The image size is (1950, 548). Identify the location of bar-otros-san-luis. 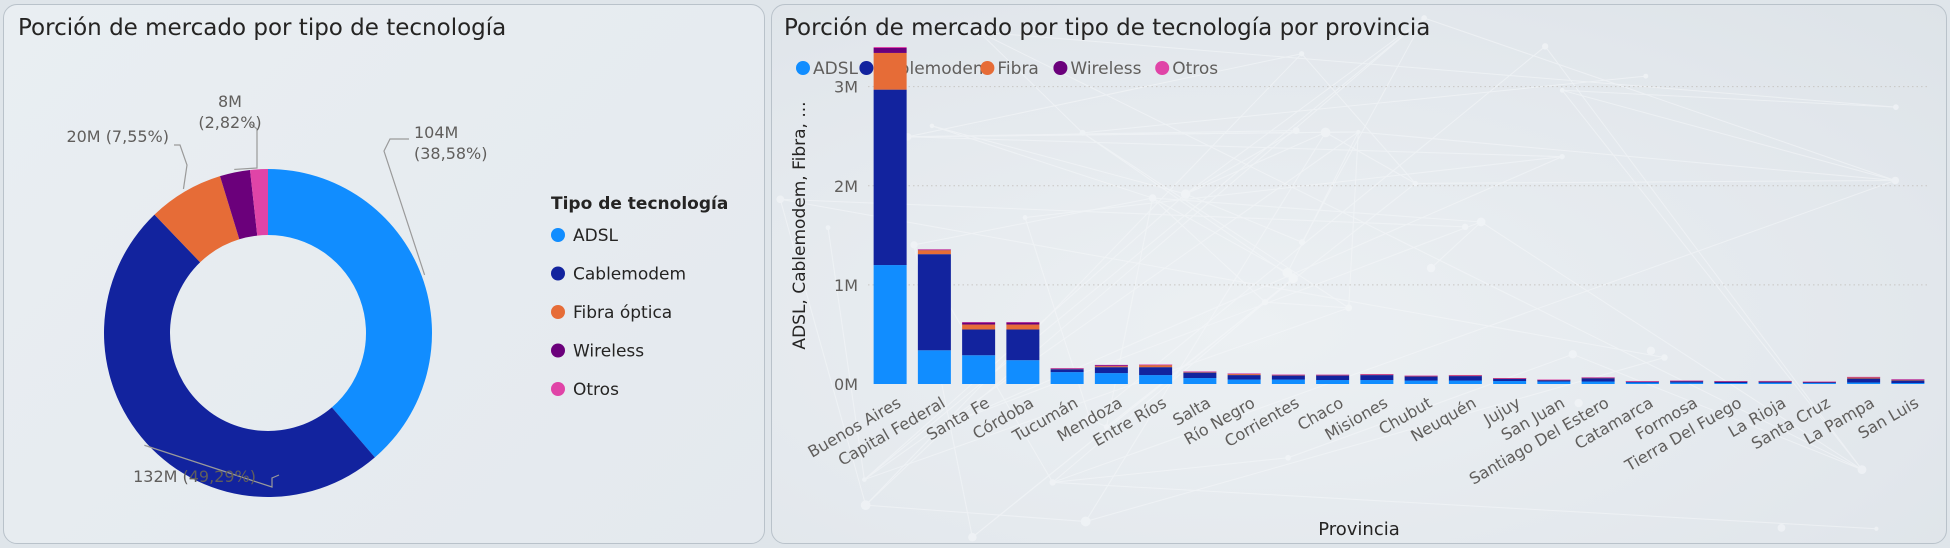
(1908, 379).